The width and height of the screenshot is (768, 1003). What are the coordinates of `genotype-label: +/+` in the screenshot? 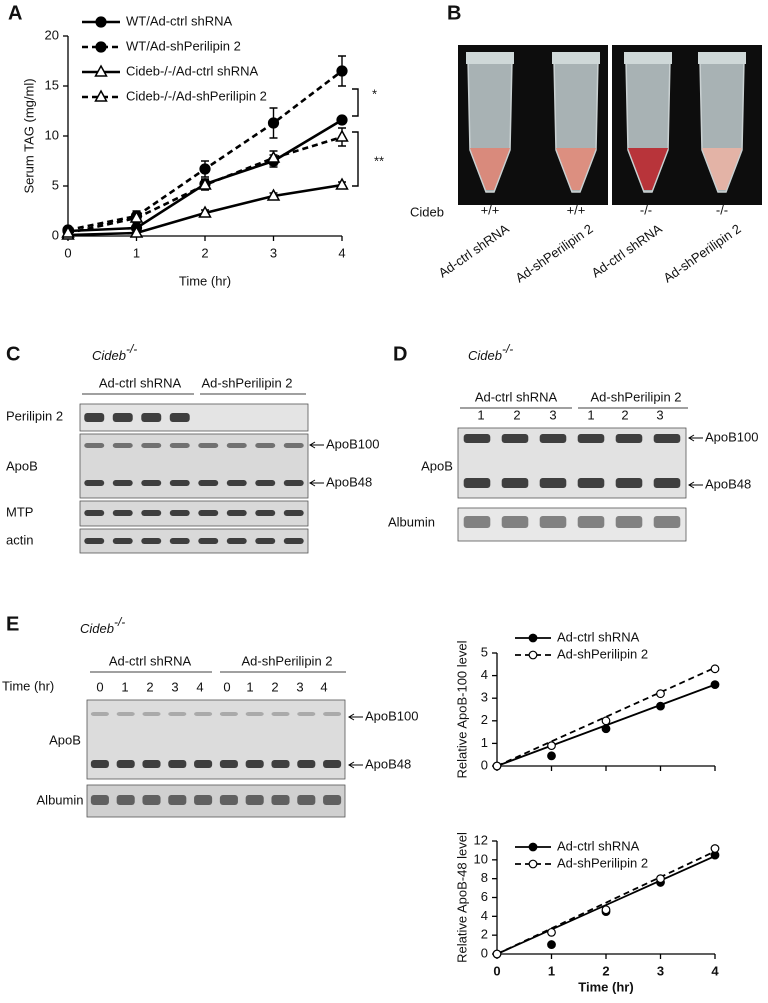 It's located at (490, 209).